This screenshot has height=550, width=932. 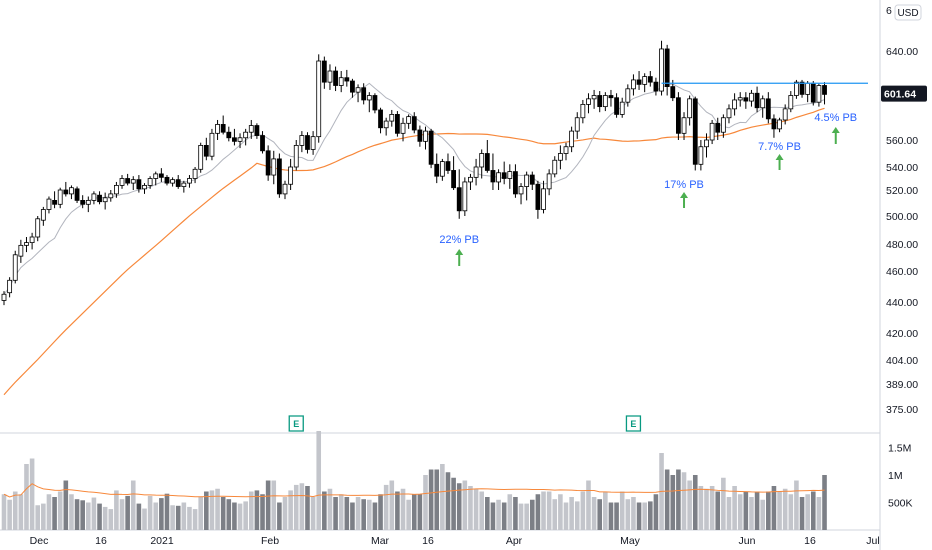 What do you see at coordinates (835, 118) in the screenshot?
I see `pullback-label: 4.5% PB` at bounding box center [835, 118].